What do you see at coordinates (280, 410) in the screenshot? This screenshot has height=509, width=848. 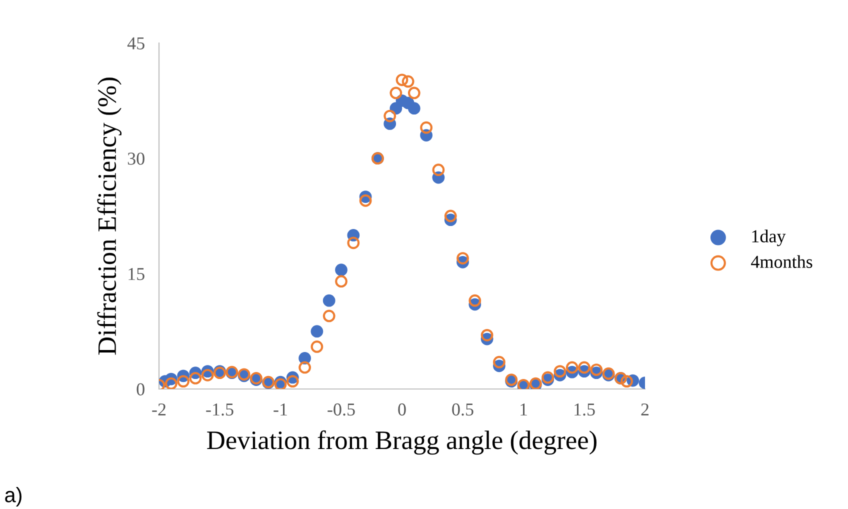 I see `x-tick-label: -1` at bounding box center [280, 410].